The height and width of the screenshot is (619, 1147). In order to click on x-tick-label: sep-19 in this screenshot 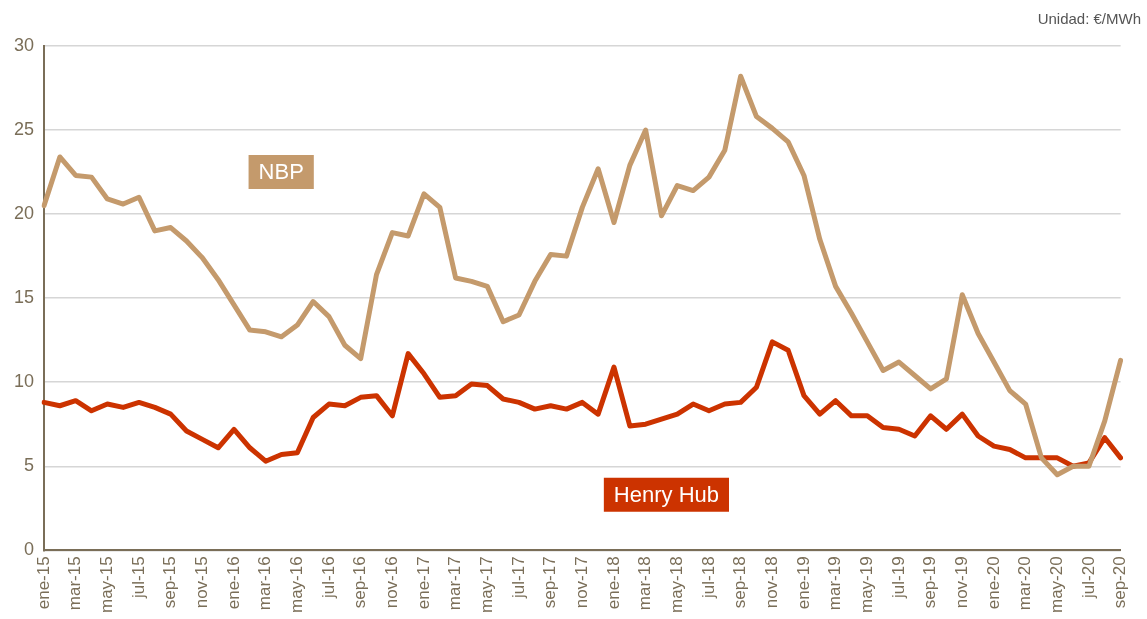, I will do `click(930, 582)`.